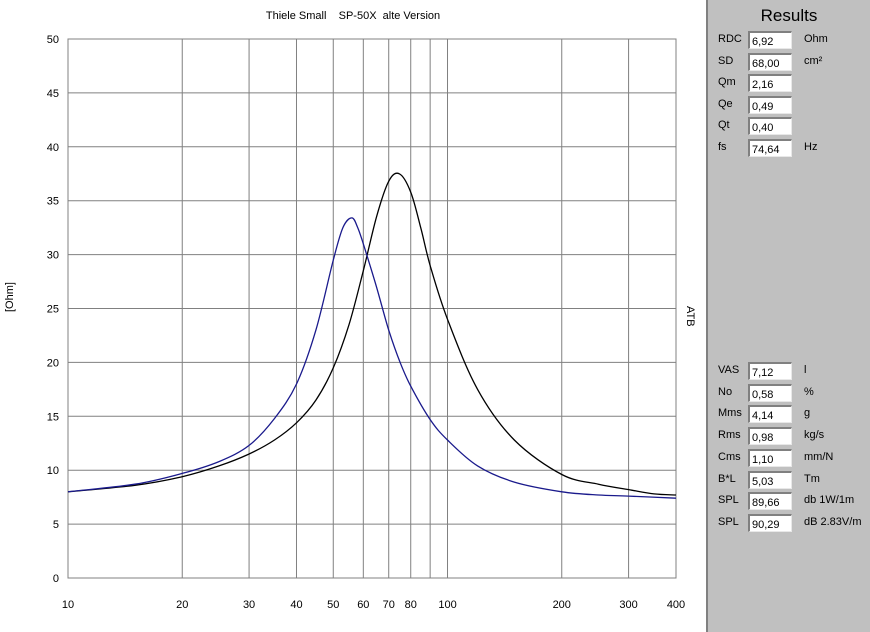 The image size is (870, 632). I want to click on chart-title: Thiele Small SP-50X alte Version, so click(353, 16).